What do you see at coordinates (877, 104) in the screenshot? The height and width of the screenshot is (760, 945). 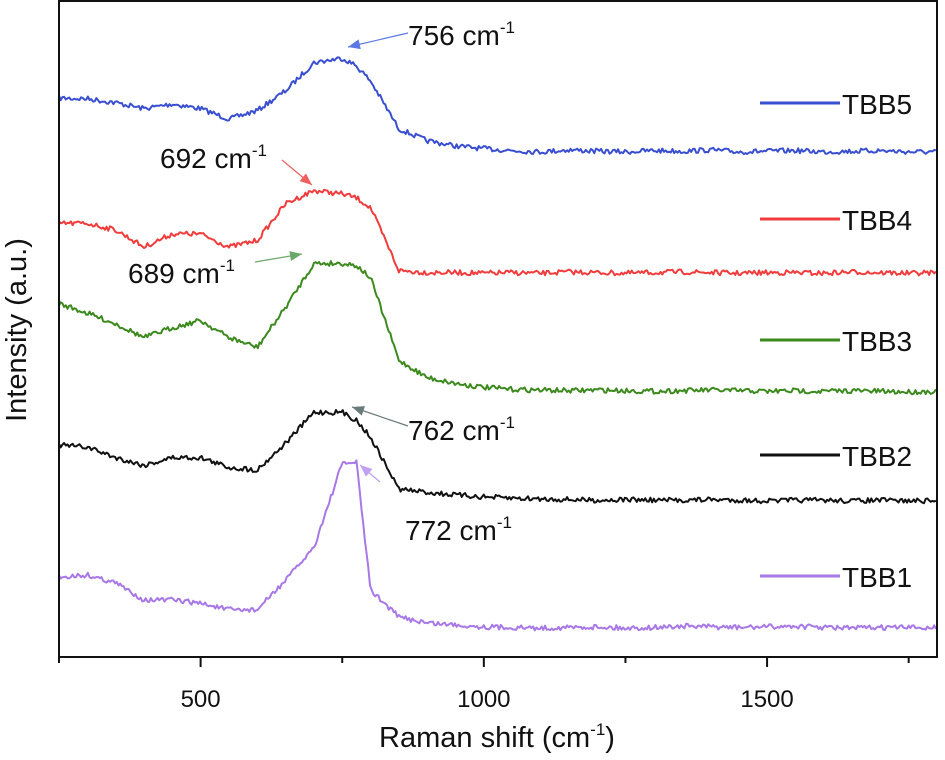 I see `legend-label: TBB5` at bounding box center [877, 104].